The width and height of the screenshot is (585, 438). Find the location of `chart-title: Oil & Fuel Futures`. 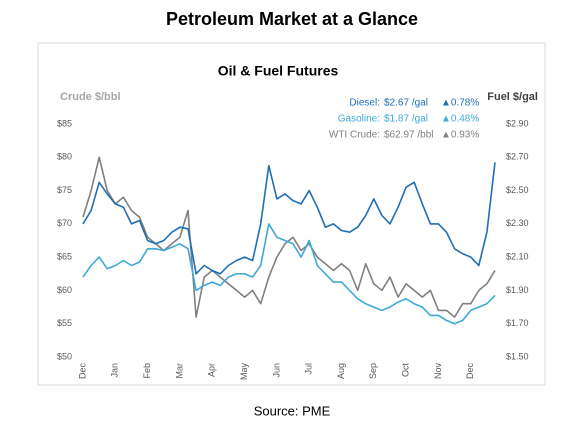

chart-title: Oil & Fuel Futures is located at coordinates (278, 71).